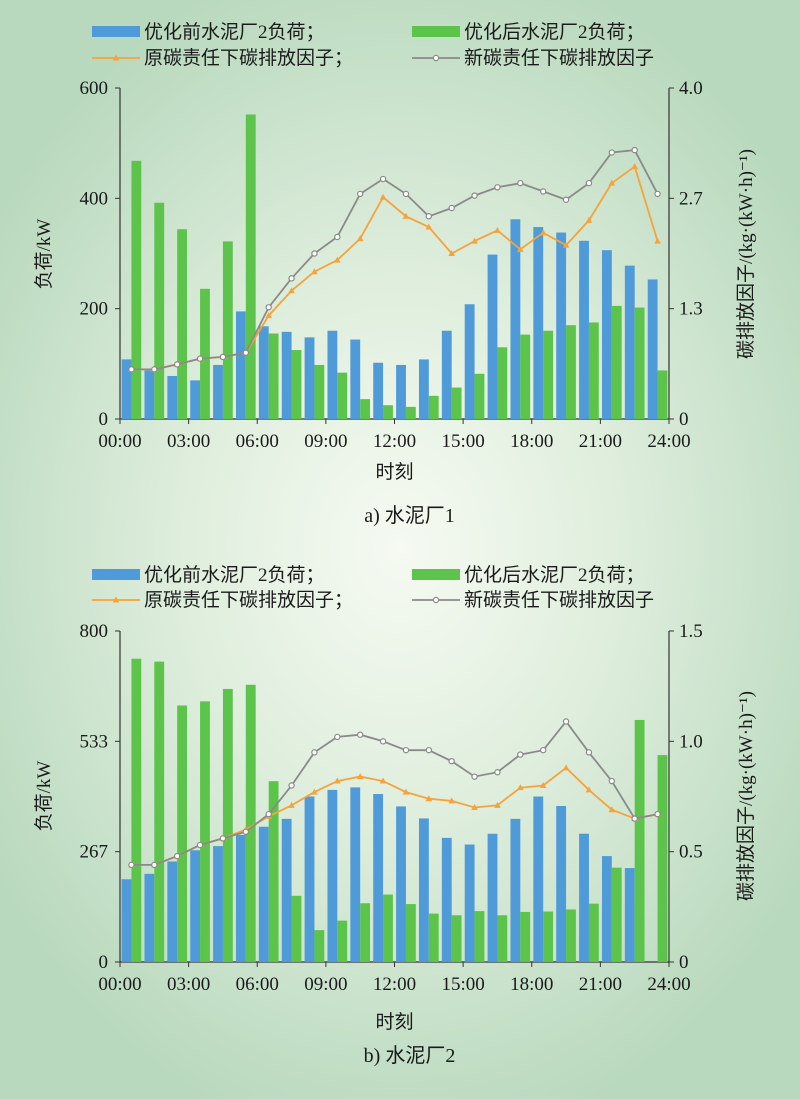 The image size is (800, 1099). What do you see at coordinates (691, 741) in the screenshot?
I see `right-tick-label: 1.0` at bounding box center [691, 741].